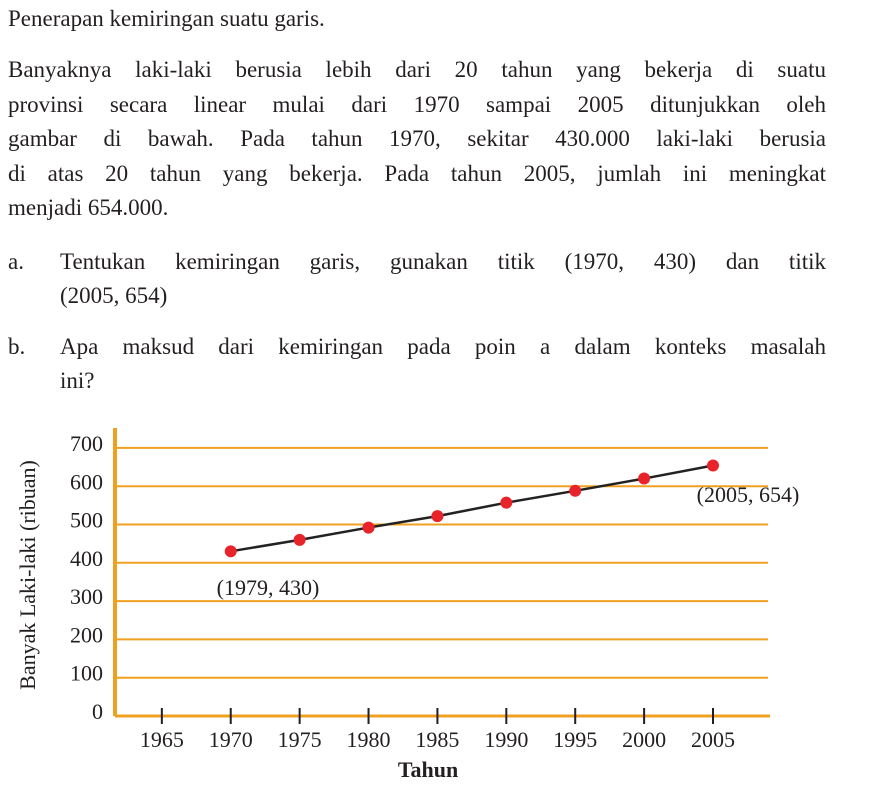  I want to click on y-tick-label: 200, so click(86, 634).